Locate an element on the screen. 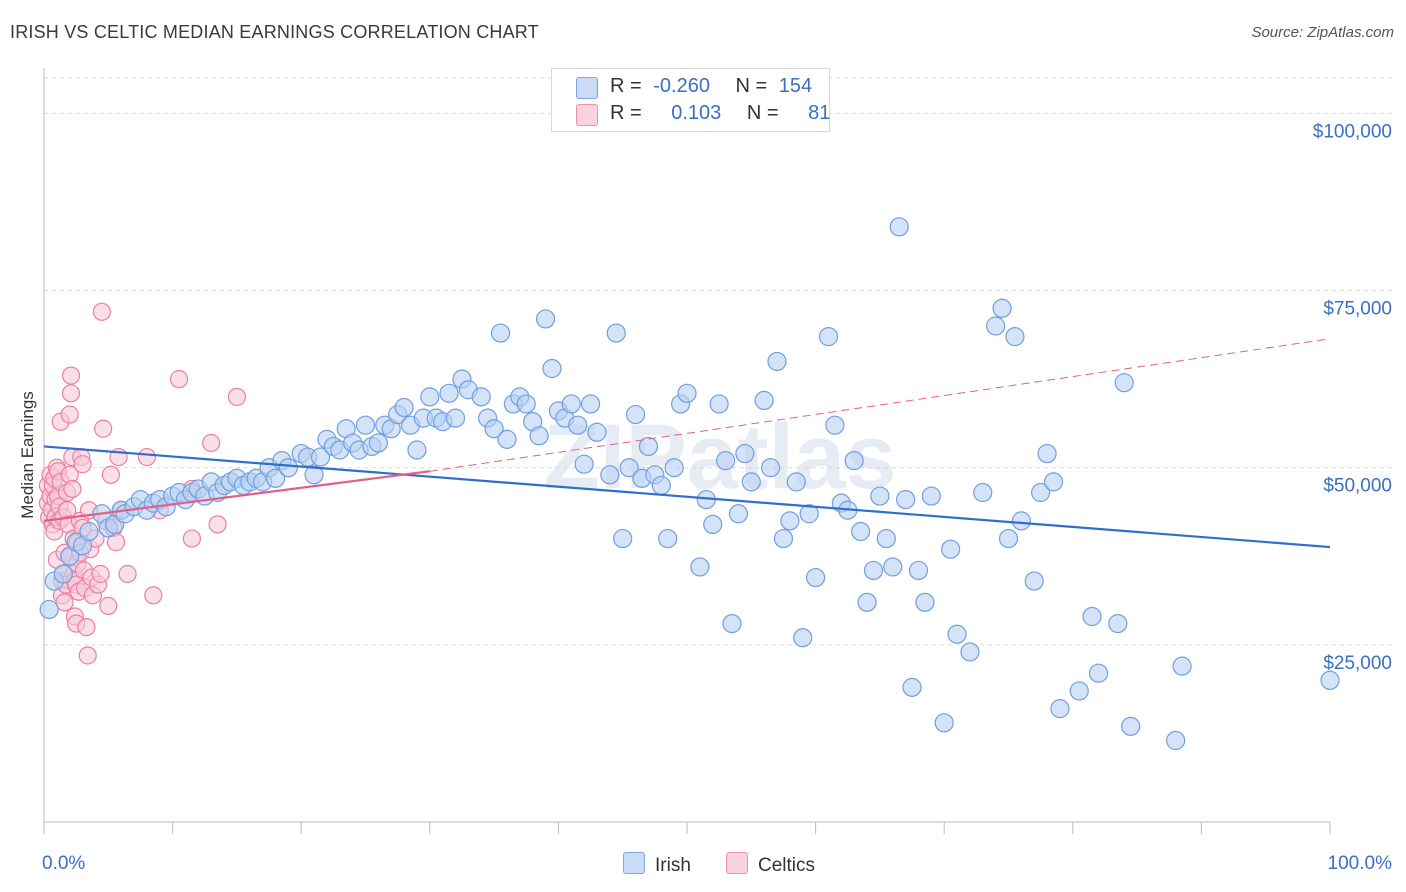 The image size is (1406, 892). bottom-legend-celtics: Celtics is located at coordinates (770, 864).